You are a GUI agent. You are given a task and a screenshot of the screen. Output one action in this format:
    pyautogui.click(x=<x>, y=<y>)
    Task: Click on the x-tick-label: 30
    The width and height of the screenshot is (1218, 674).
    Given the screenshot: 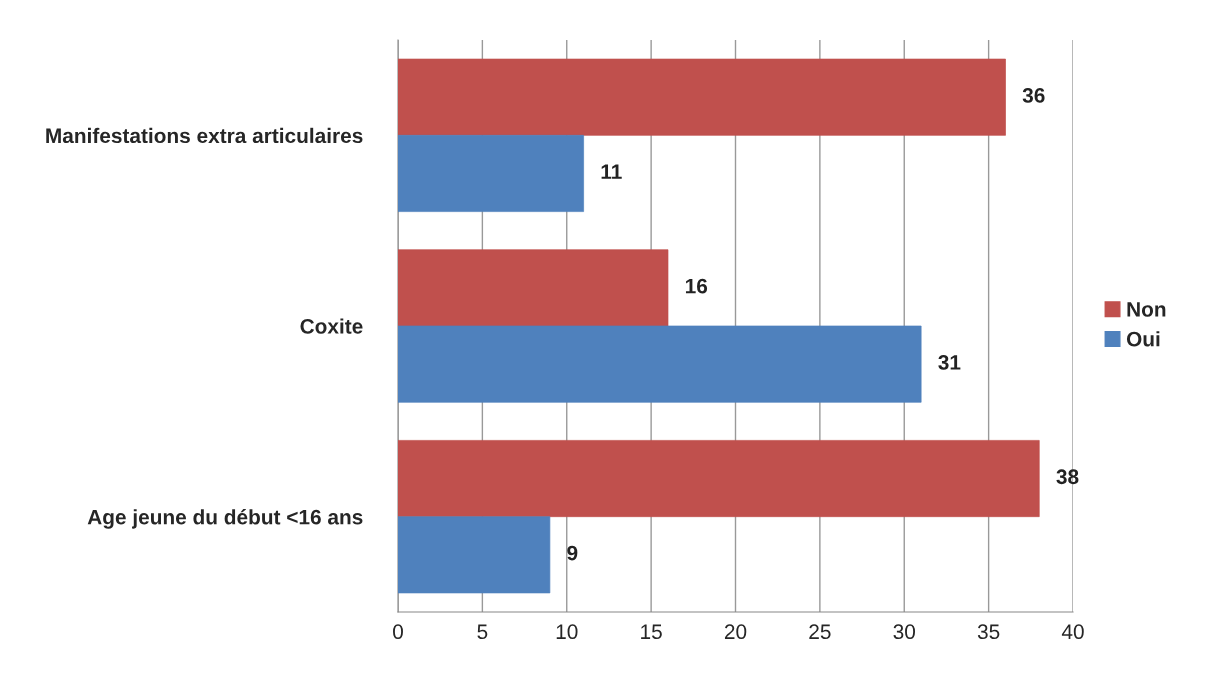 What is the action you would take?
    pyautogui.click(x=904, y=632)
    